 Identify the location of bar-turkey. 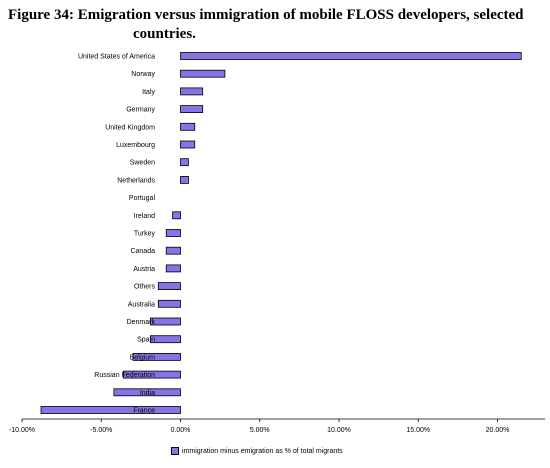
(173, 233).